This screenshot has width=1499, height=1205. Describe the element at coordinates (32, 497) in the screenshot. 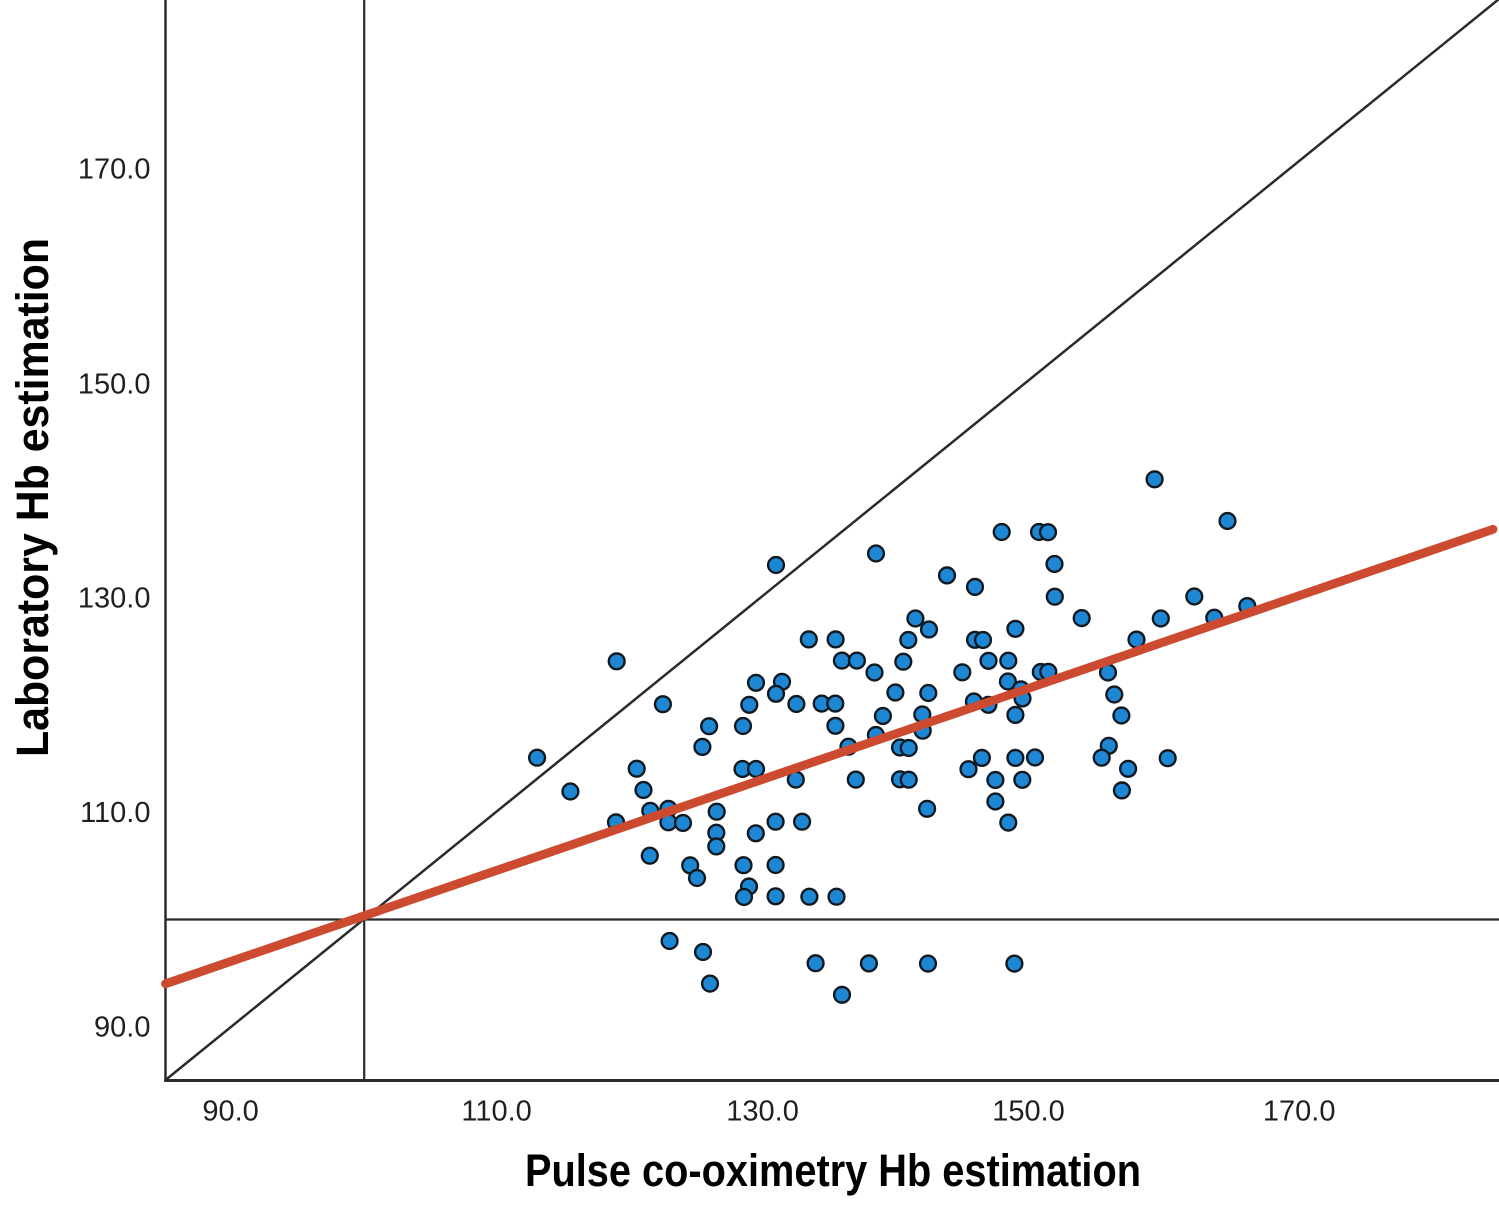

I see `svg-text: Laboratory Hb estimation` at that location.